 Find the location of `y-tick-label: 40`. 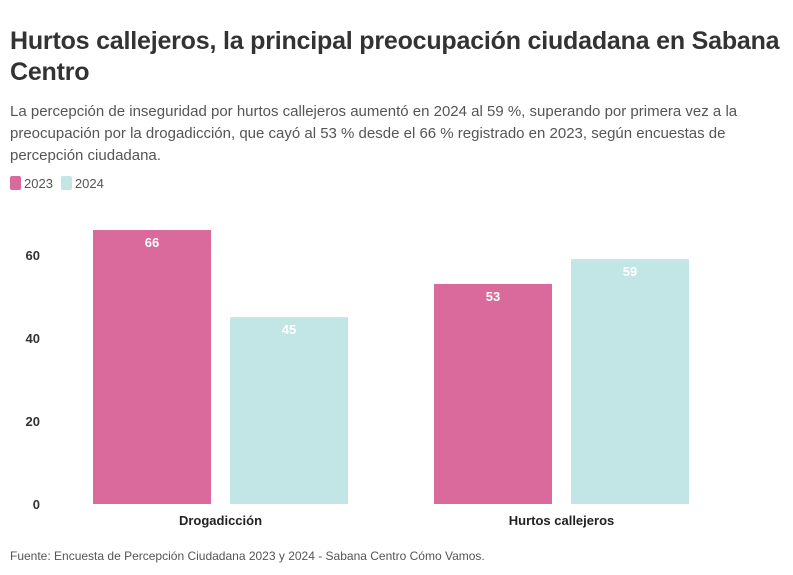

y-tick-label: 40 is located at coordinates (33, 338).